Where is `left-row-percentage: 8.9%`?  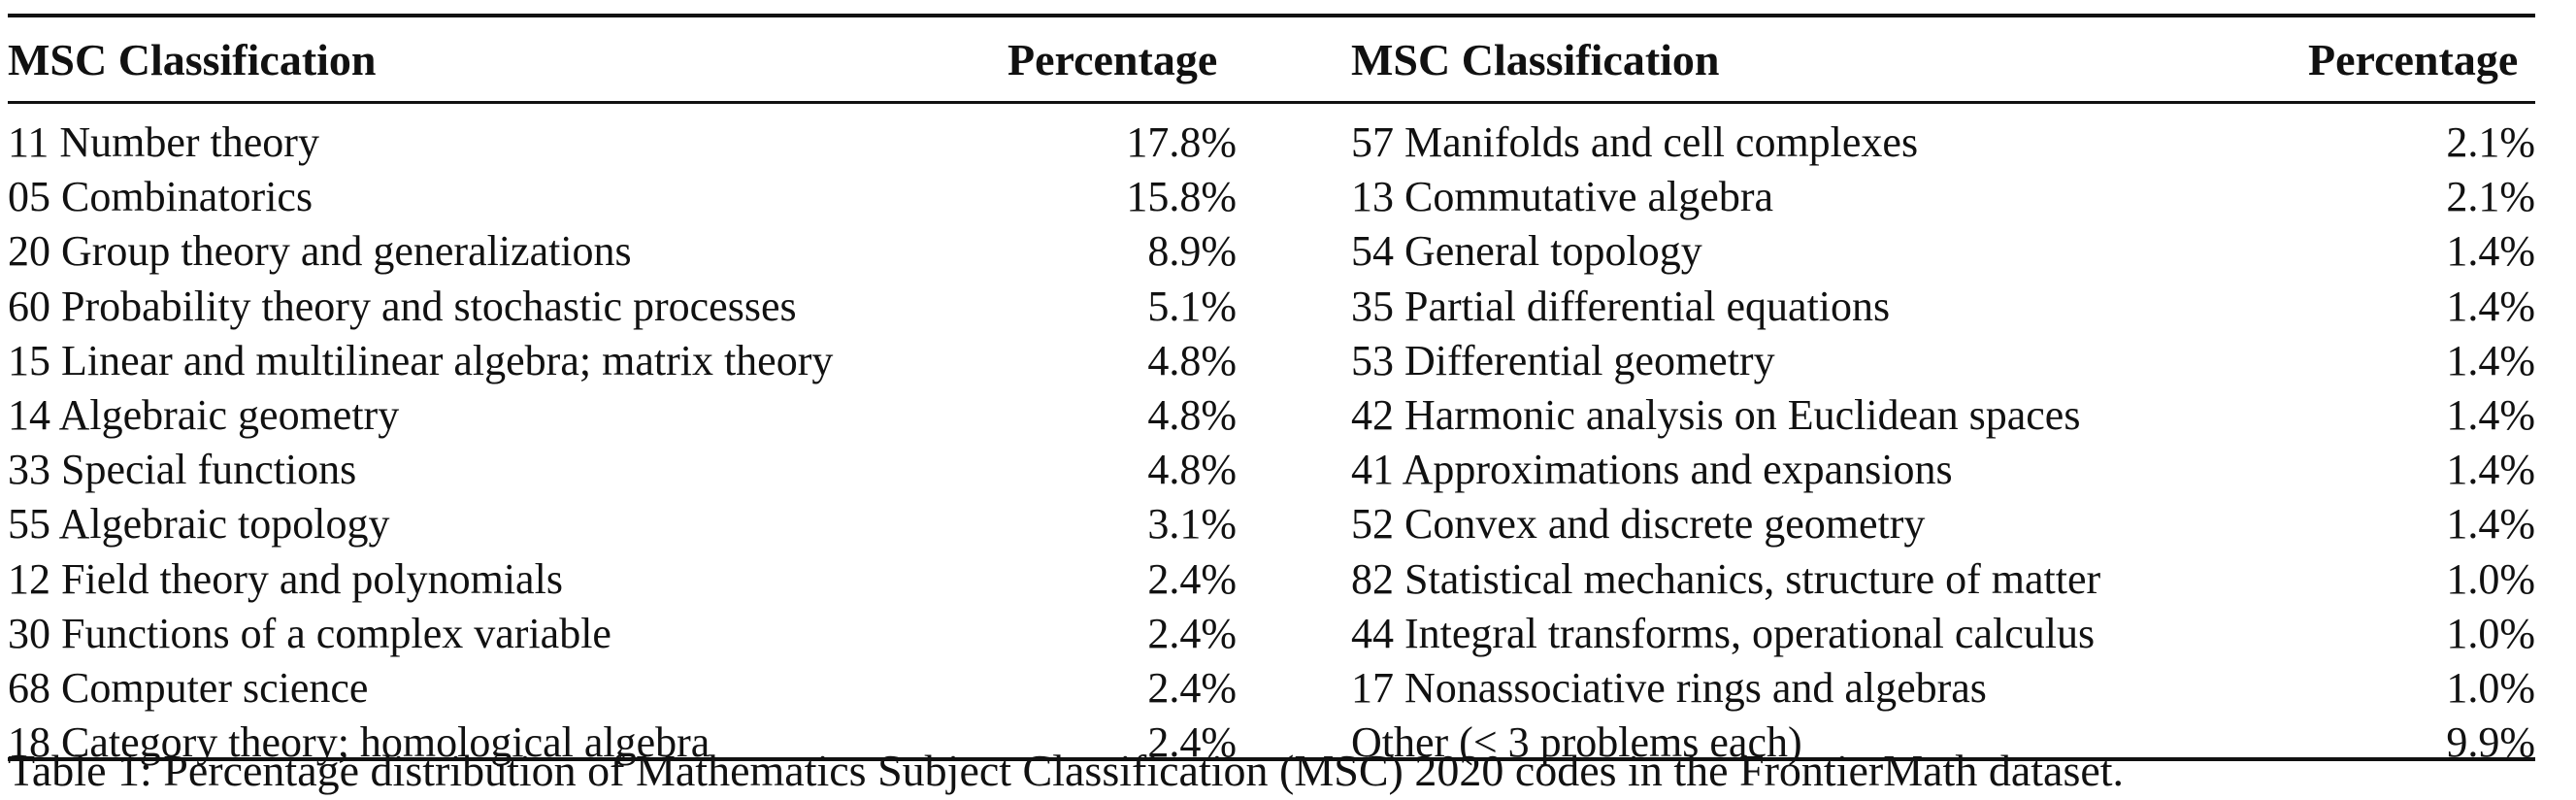 left-row-percentage: 8.9% is located at coordinates (1192, 252).